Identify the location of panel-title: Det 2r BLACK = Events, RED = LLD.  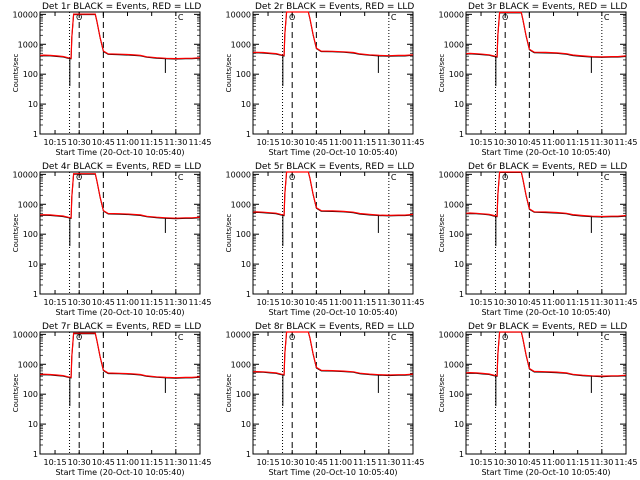
(334, 7).